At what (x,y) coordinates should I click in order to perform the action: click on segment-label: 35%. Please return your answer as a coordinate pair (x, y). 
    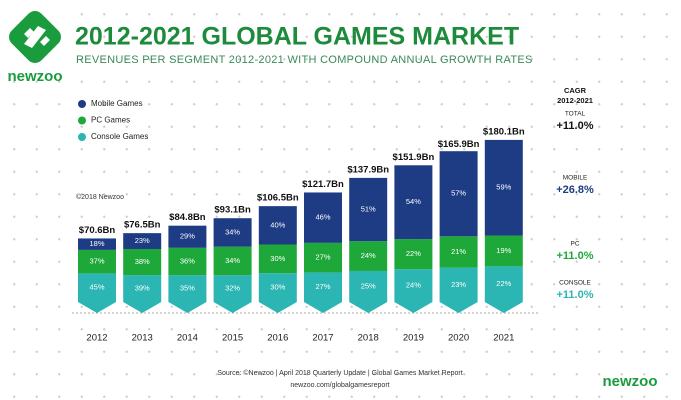
    Looking at the image, I should click on (187, 288).